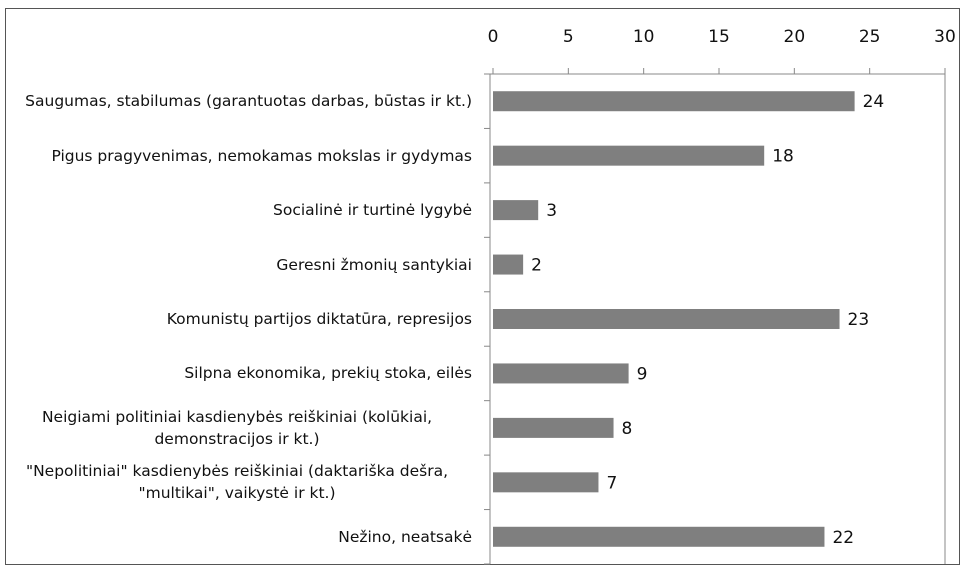  Describe the element at coordinates (493, 37) in the screenshot. I see `x-tick-label: 0` at that location.